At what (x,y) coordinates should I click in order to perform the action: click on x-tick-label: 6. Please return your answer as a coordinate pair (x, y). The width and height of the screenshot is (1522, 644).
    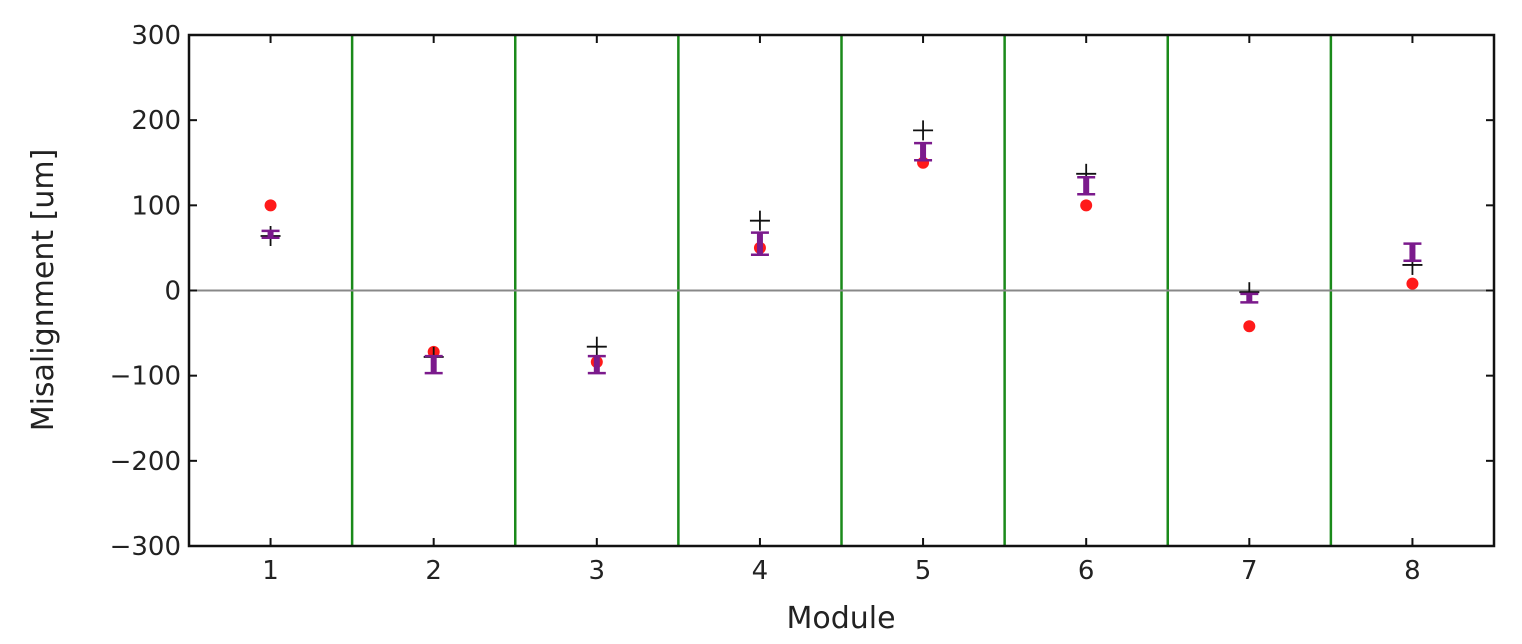
    Looking at the image, I should click on (1086, 571).